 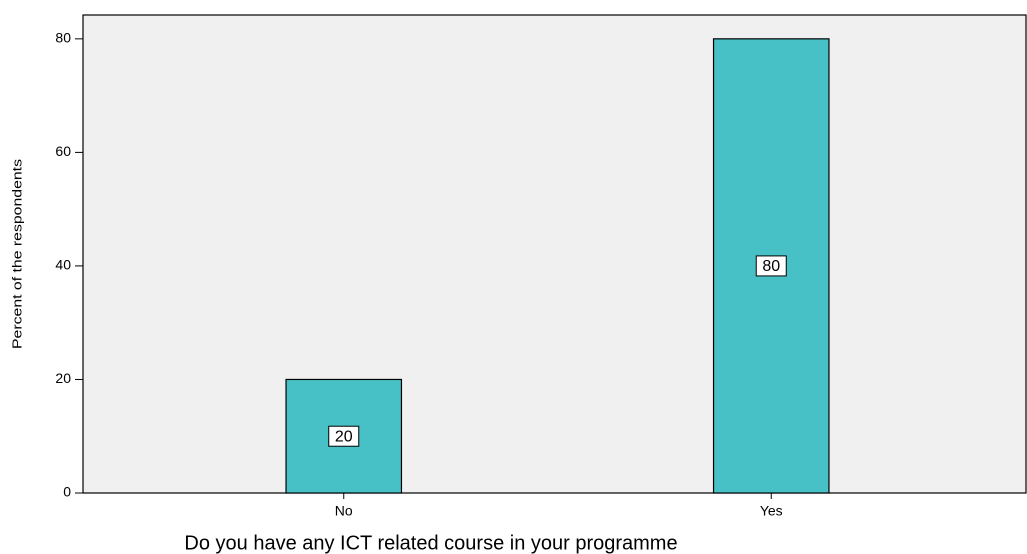 I want to click on bar, so click(x=344, y=436).